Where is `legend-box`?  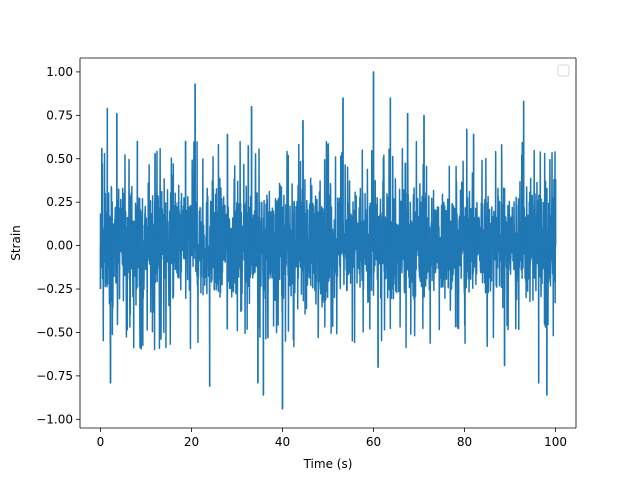
legend-box is located at coordinates (563, 70).